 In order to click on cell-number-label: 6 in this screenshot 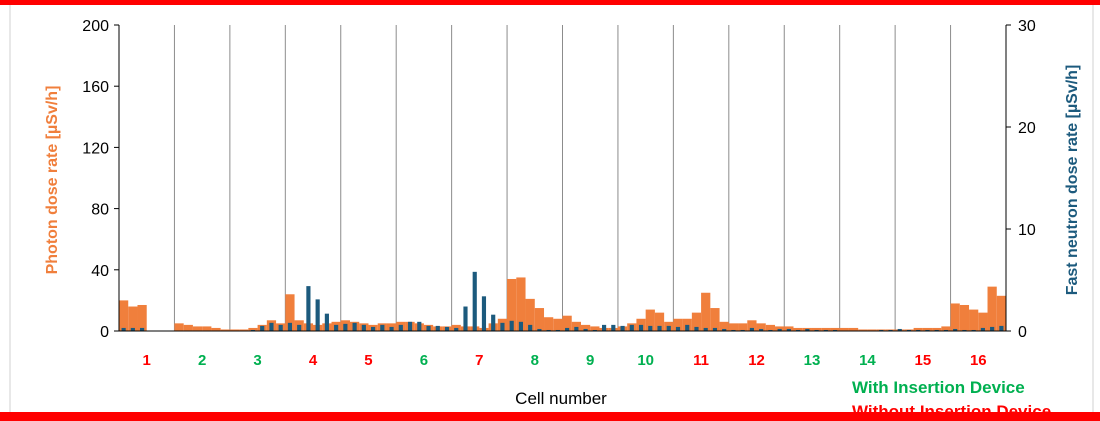, I will do `click(424, 360)`.